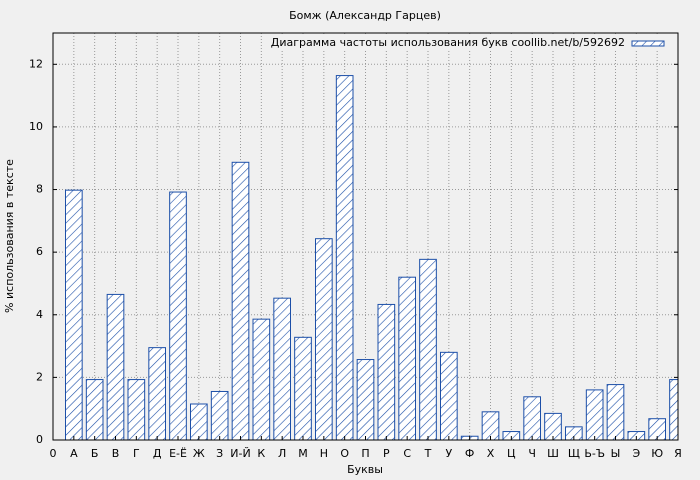  I want to click on y-axis-label: % использования в тексте, so click(9, 236).